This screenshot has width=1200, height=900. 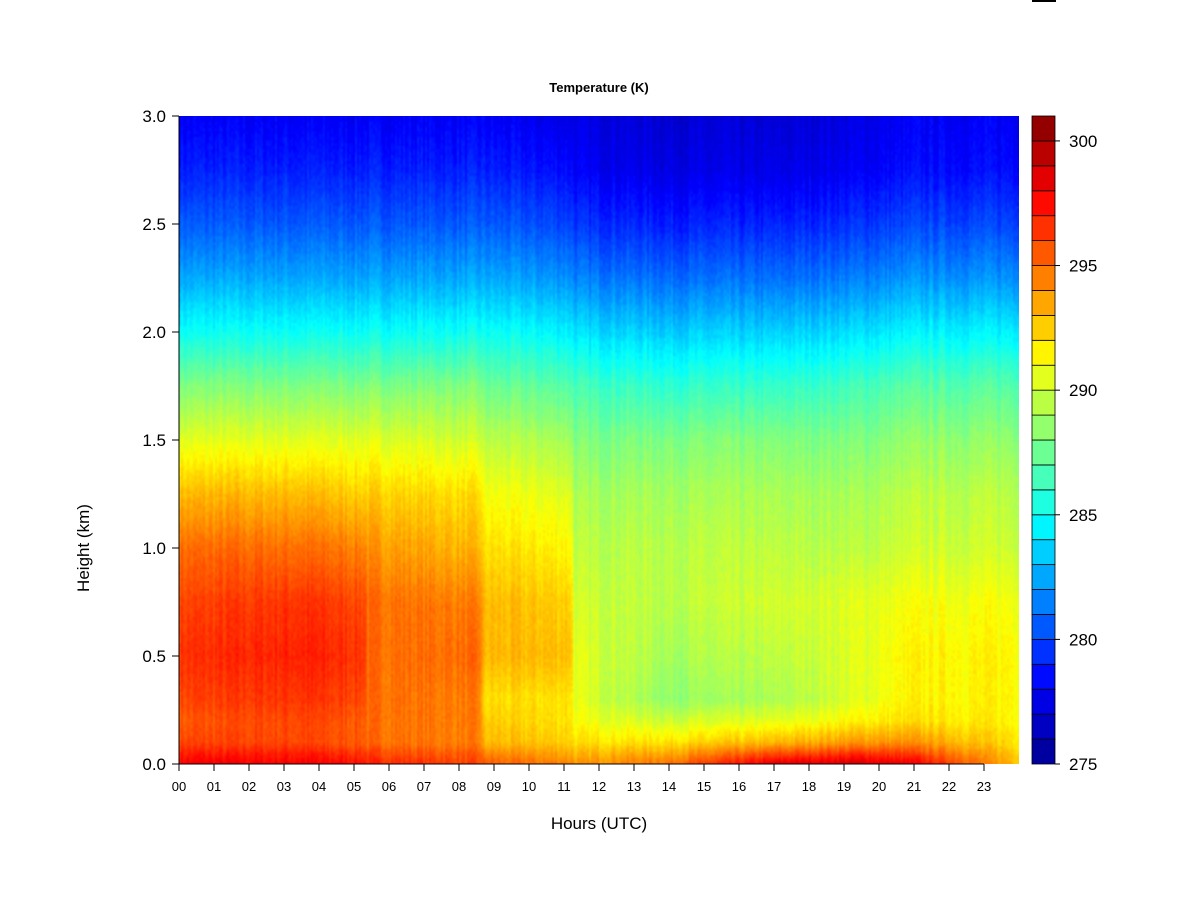 What do you see at coordinates (1083, 266) in the screenshot?
I see `colorbar-tick-label: 295` at bounding box center [1083, 266].